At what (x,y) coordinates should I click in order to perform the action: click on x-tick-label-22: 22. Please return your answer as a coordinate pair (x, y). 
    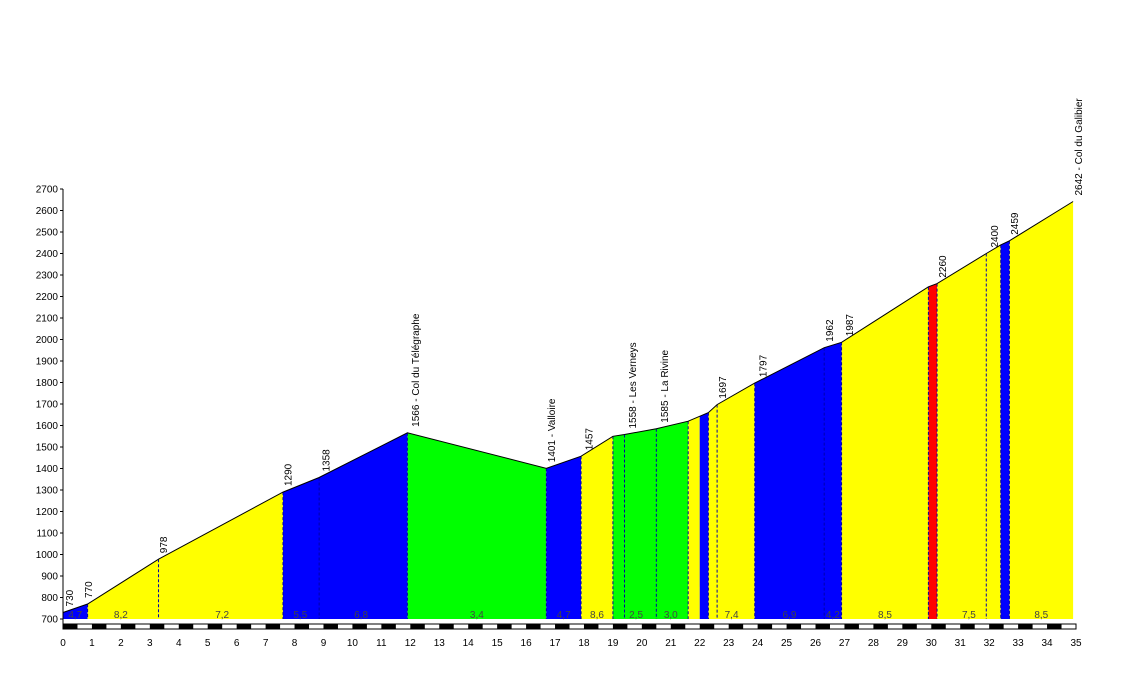
    Looking at the image, I should click on (700, 643).